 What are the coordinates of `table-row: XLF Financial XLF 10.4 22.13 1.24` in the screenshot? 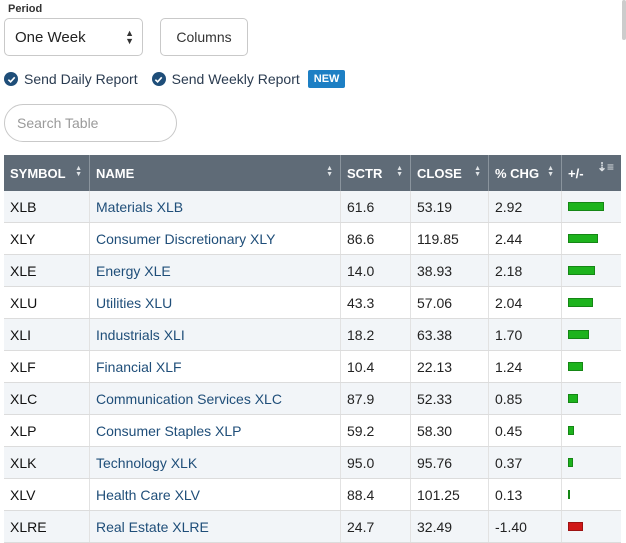 It's located at (312, 366).